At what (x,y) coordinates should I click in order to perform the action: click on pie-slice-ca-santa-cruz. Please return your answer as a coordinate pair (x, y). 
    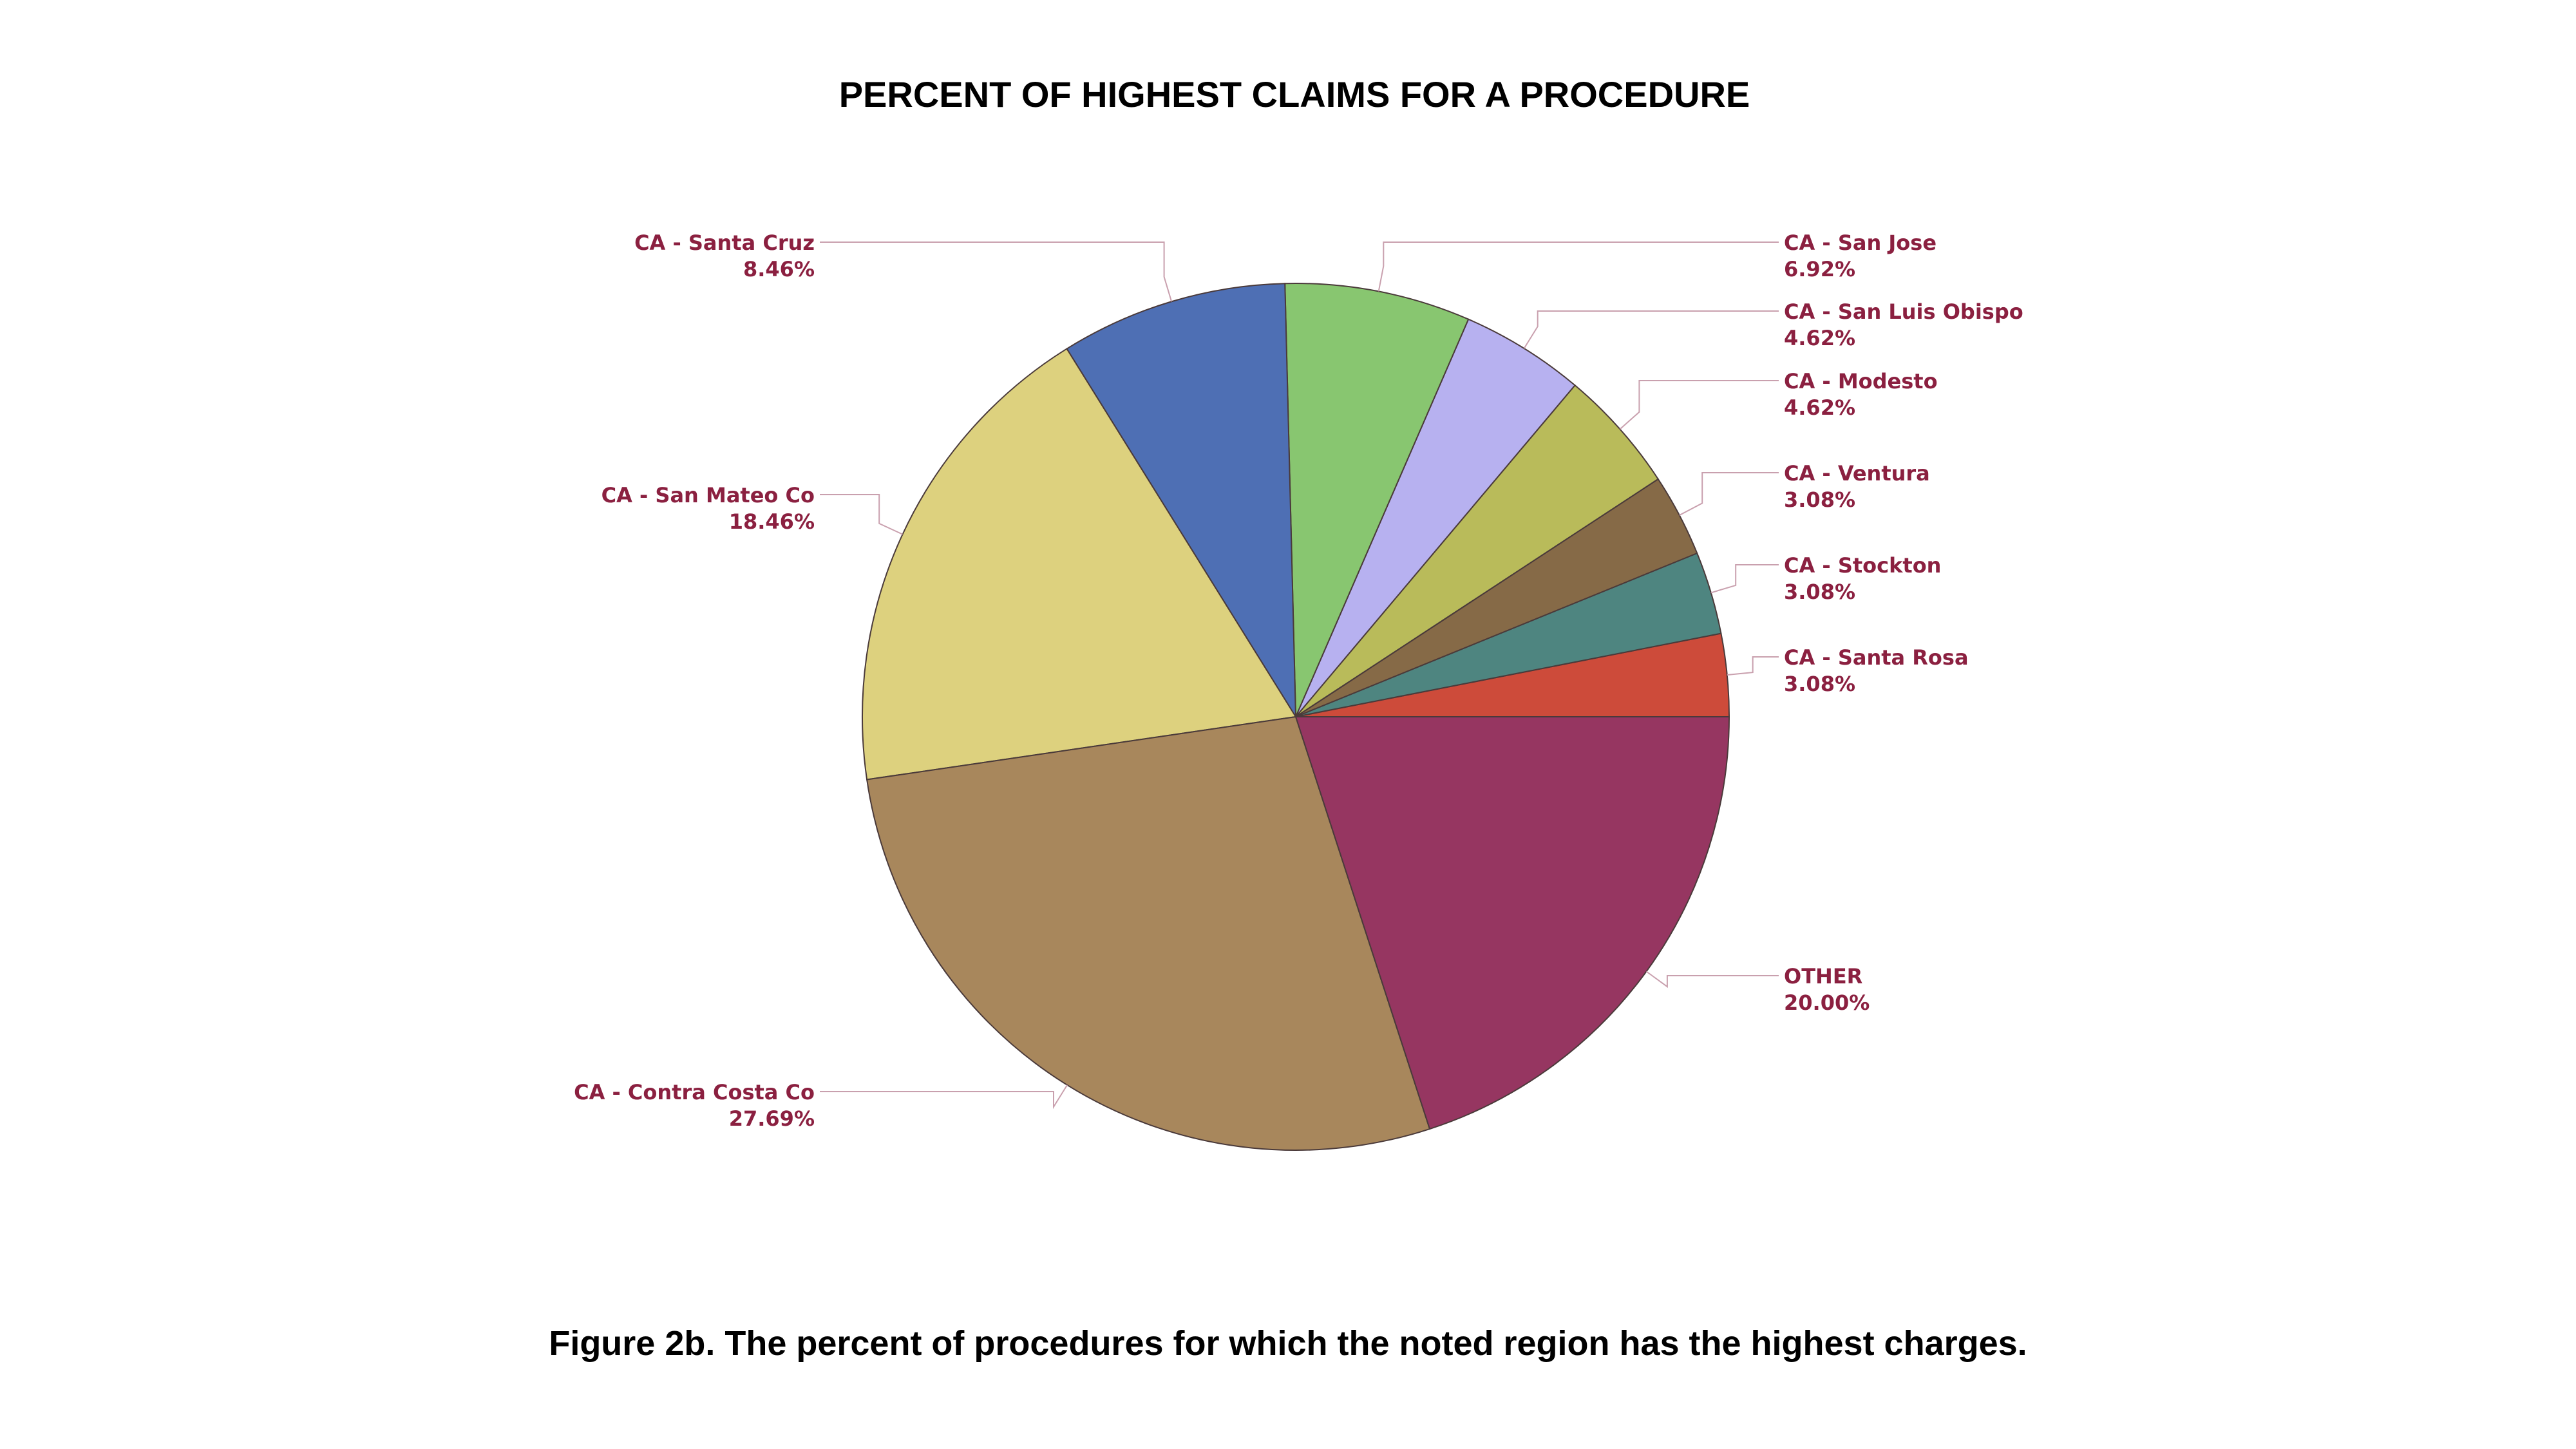
    Looking at the image, I should click on (1181, 501).